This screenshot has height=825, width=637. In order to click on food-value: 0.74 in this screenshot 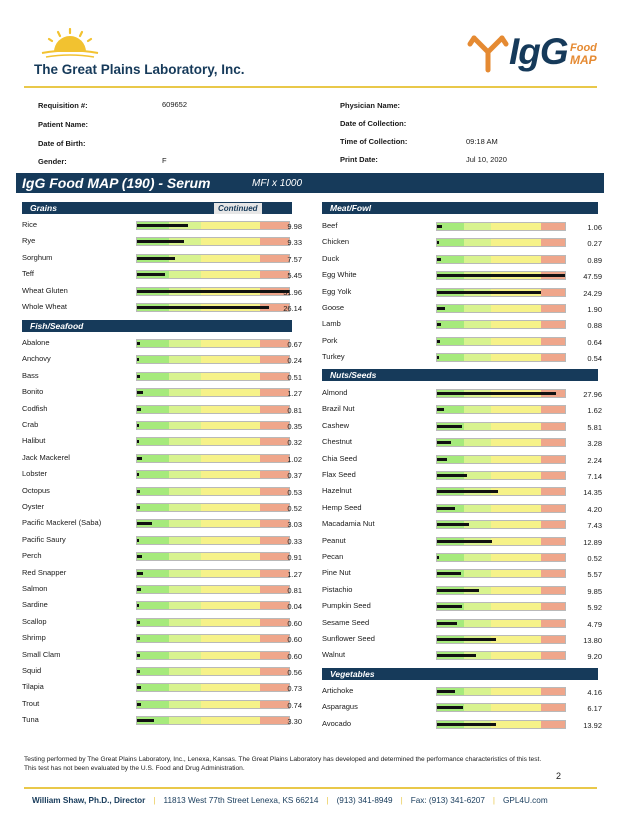, I will do `click(294, 705)`.